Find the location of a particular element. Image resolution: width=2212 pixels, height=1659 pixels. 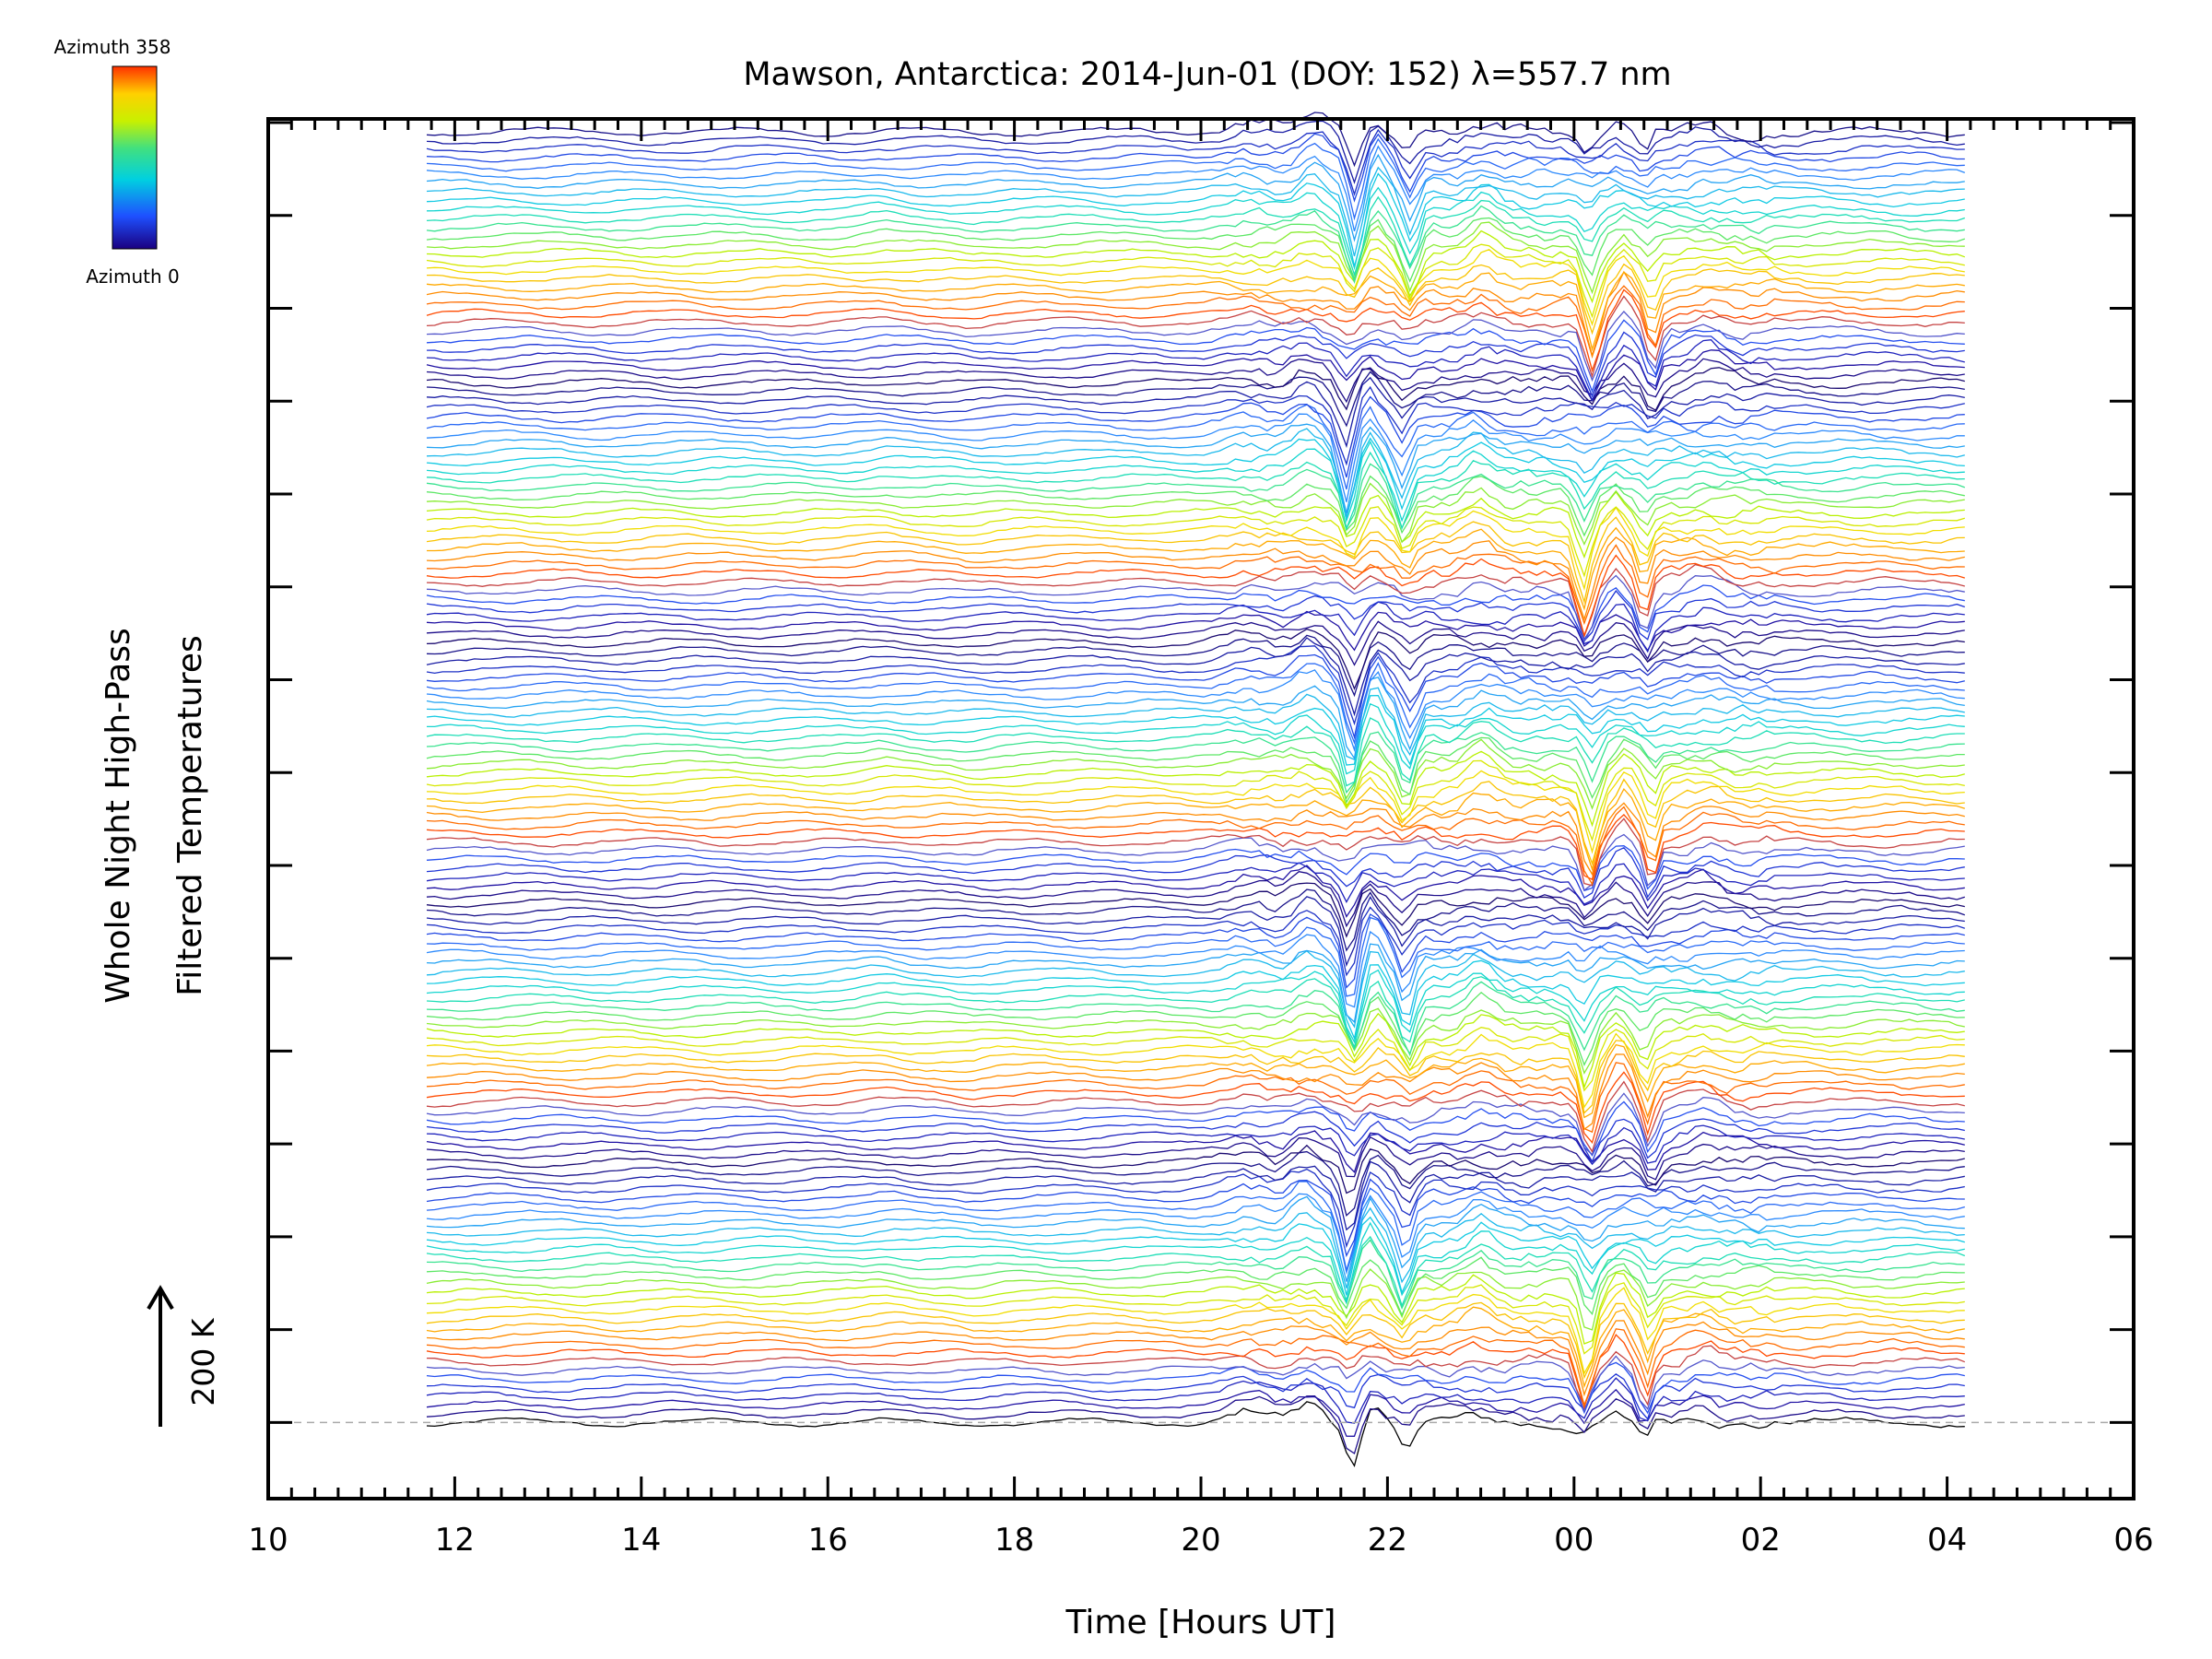

scale-label: 200 K is located at coordinates (203, 1361).